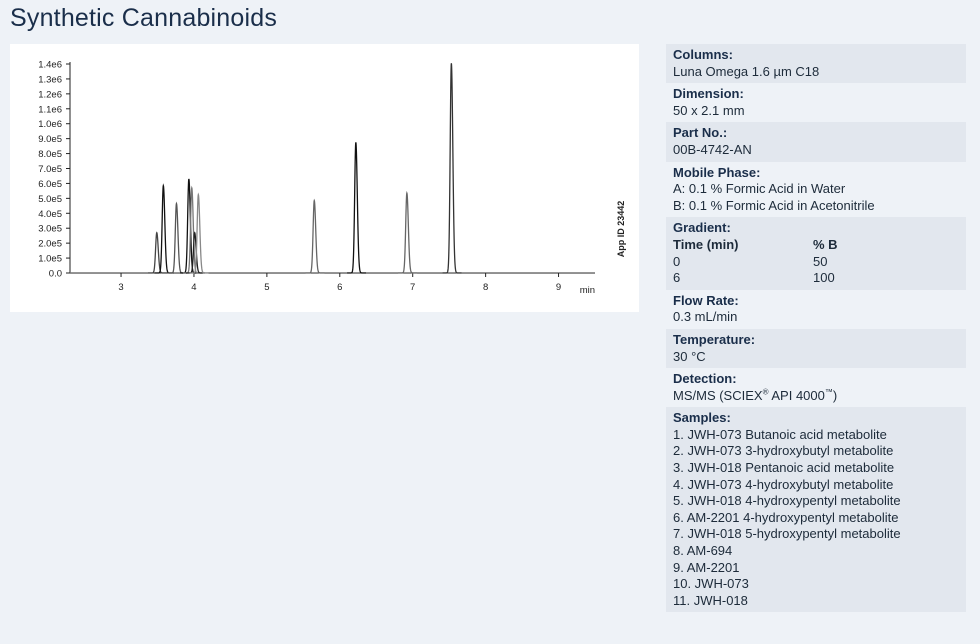  What do you see at coordinates (711, 584) in the screenshot?
I see `sample-item: 10. JWH-073` at bounding box center [711, 584].